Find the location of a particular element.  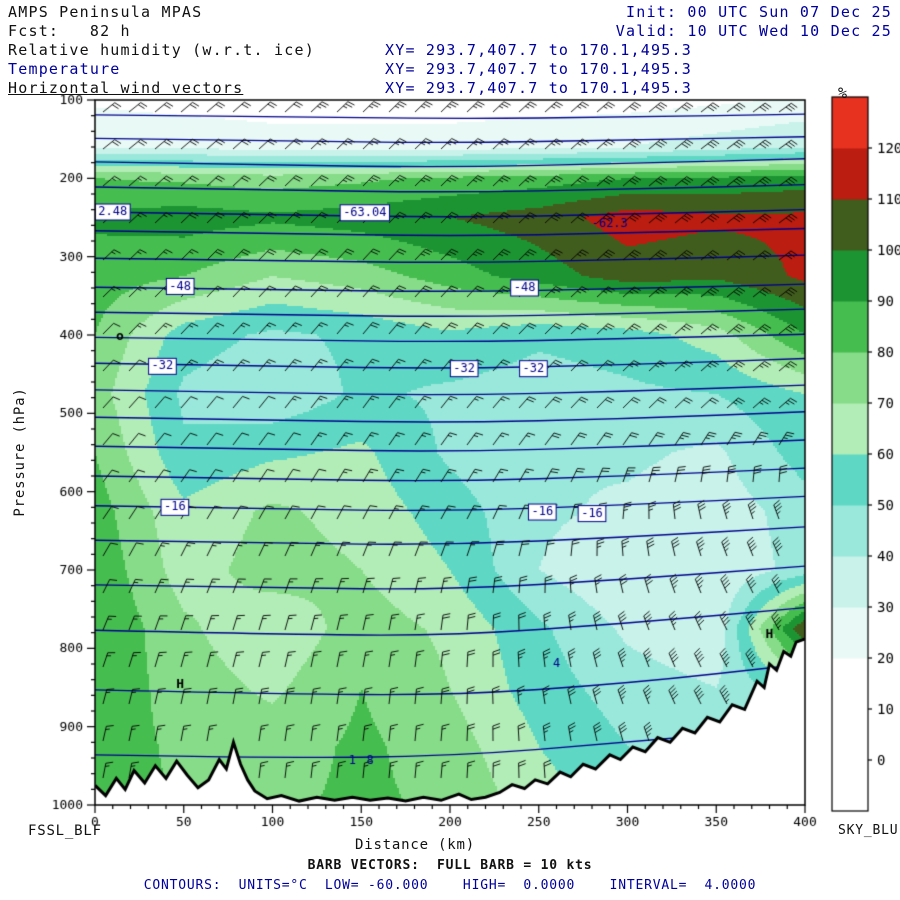

barb-legend: BARB VECTORS: FULL BARB = 10 kts is located at coordinates (450, 865).